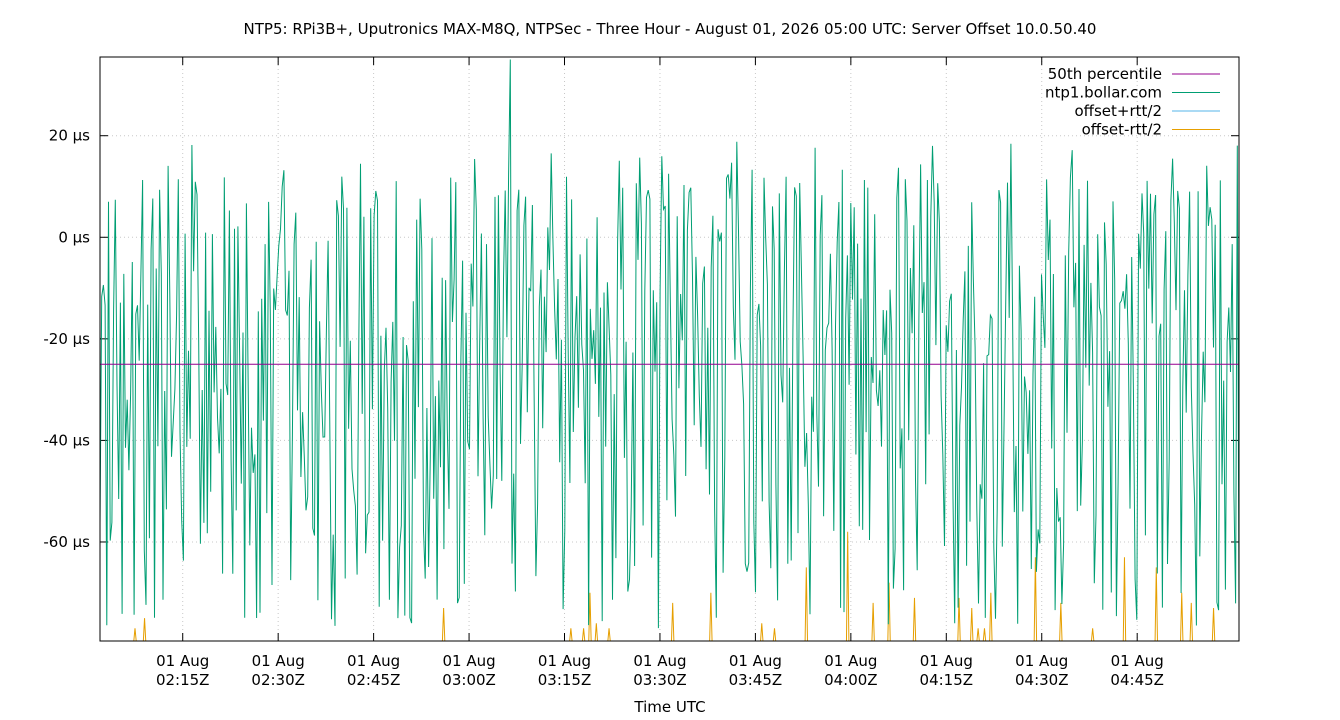 The height and width of the screenshot is (720, 1340). What do you see at coordinates (947, 680) in the screenshot?
I see `x-tick-label-time: 04:15Z` at bounding box center [947, 680].